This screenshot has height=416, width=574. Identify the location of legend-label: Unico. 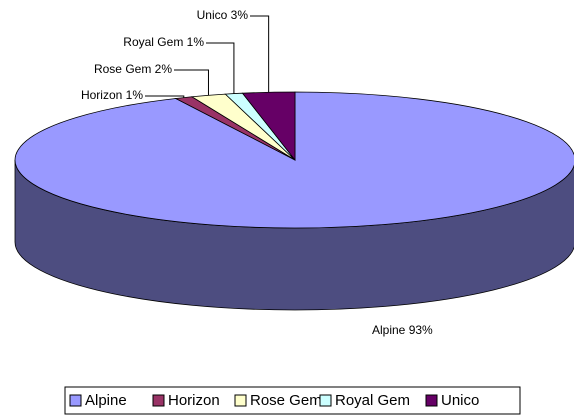
(460, 400).